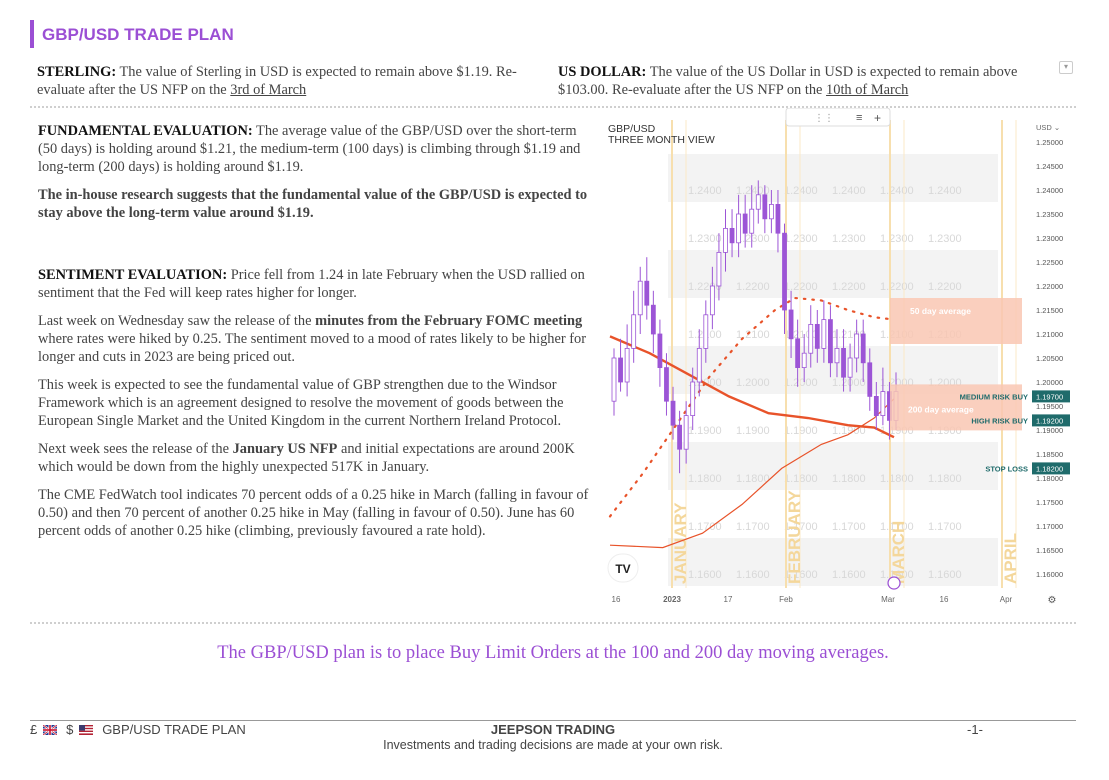 Image resolution: width=1109 pixels, height=780 pixels. I want to click on axis-tick-label: 1.19000, so click(1049, 430).